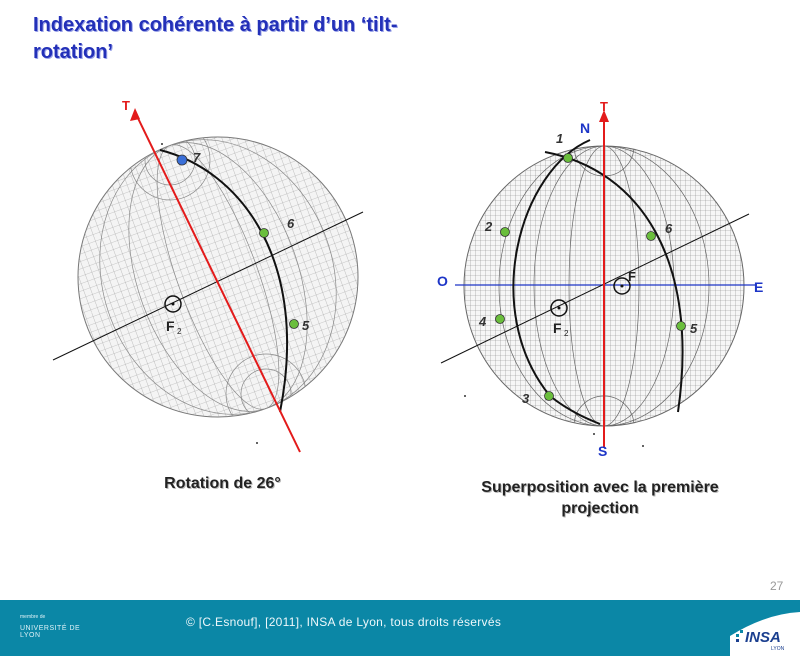 This screenshot has width=800, height=656. I want to click on right-t-label: T, so click(604, 106).